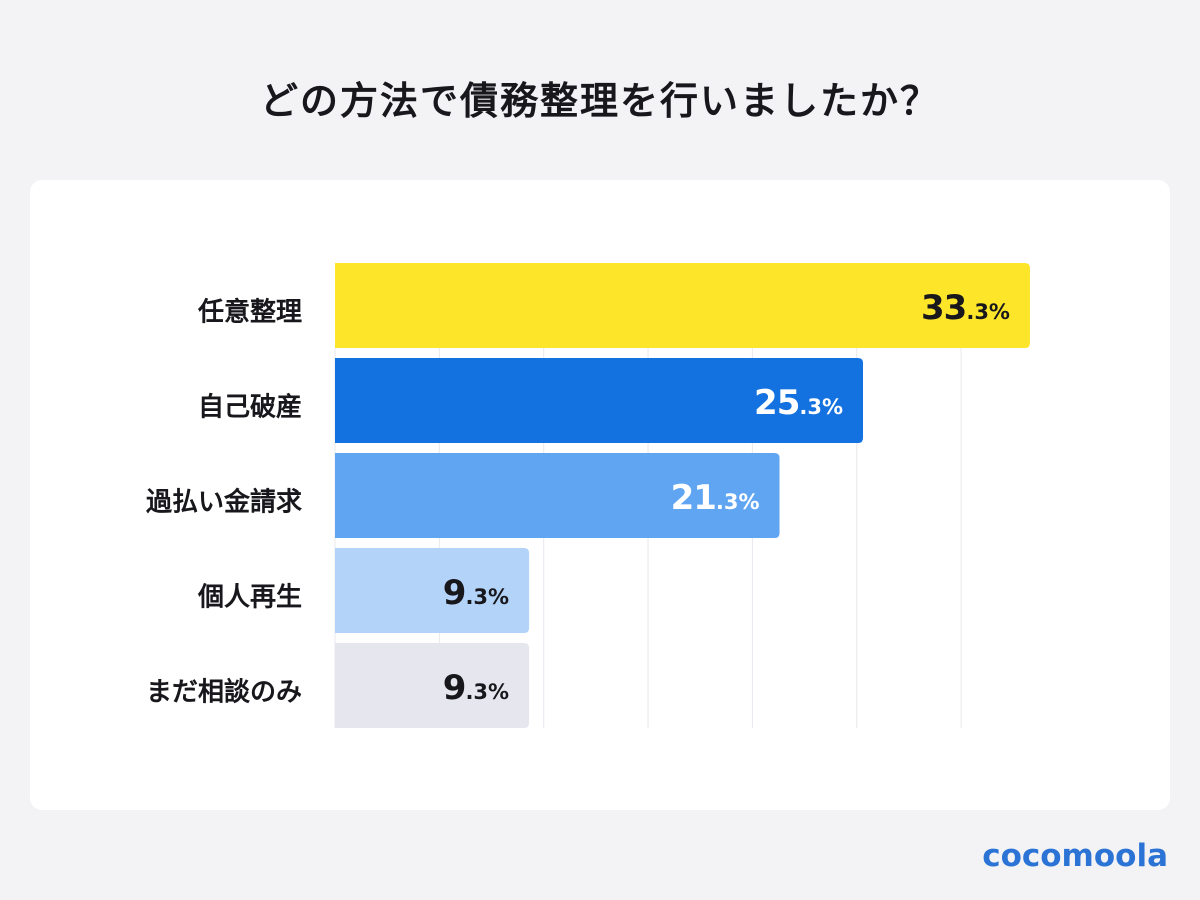 The width and height of the screenshot is (1200, 900). I want to click on data-label: 33.3%, so click(965, 308).